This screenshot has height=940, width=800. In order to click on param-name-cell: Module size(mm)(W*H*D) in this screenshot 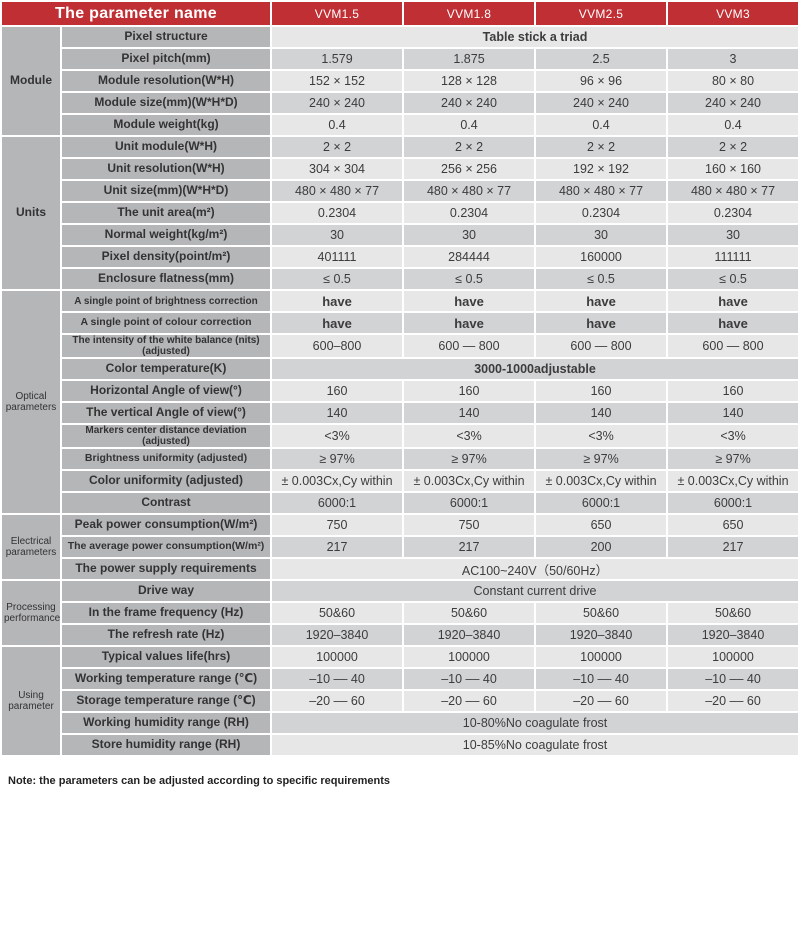, I will do `click(166, 103)`.